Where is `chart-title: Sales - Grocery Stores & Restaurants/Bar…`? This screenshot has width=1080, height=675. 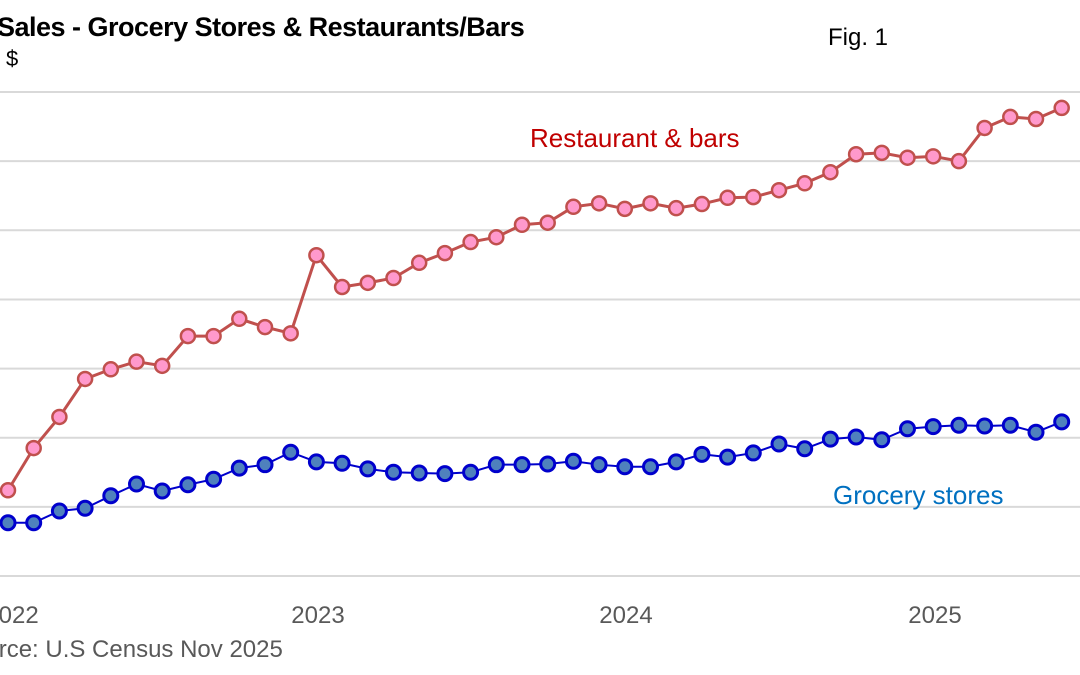
chart-title: Sales - Grocery Stores & Restaurants/Bar… is located at coordinates (262, 27).